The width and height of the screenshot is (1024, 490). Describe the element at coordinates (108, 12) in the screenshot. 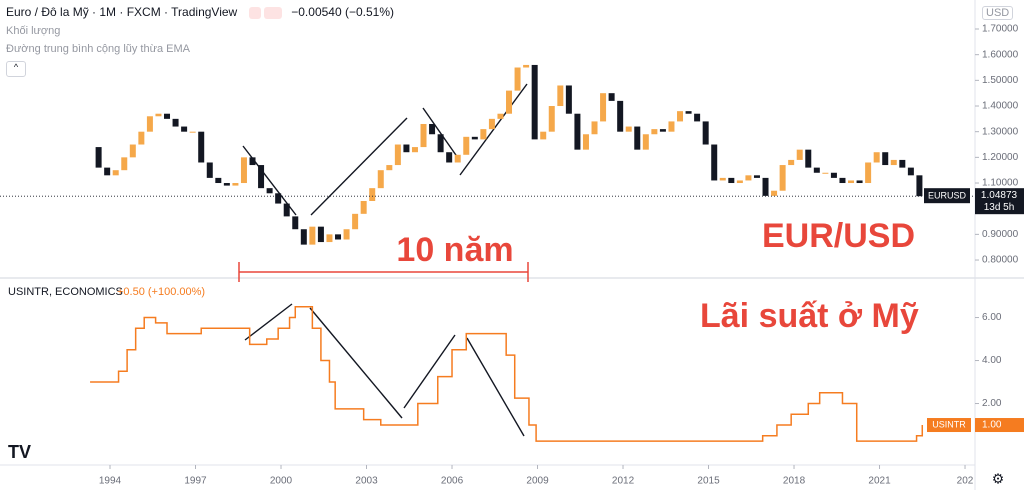

I see `interval: 1M` at that location.